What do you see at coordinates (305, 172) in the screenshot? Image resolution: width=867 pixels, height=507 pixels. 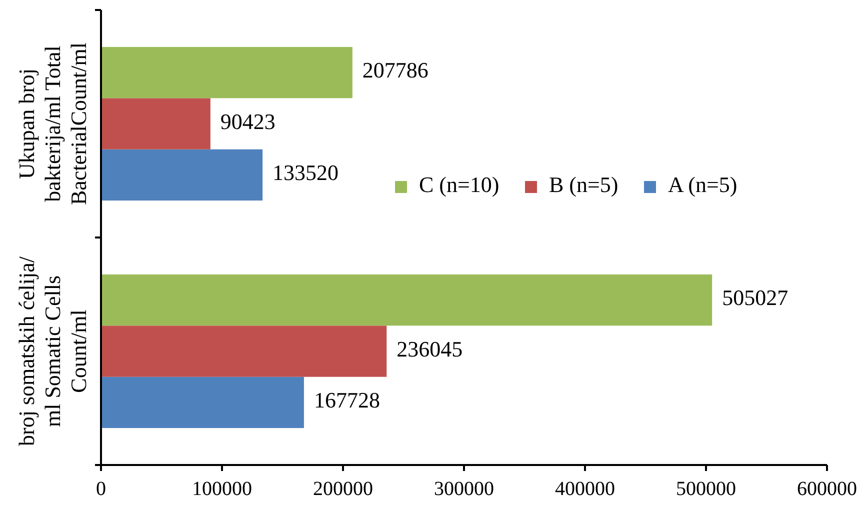 I see `data-label: 133520` at bounding box center [305, 172].